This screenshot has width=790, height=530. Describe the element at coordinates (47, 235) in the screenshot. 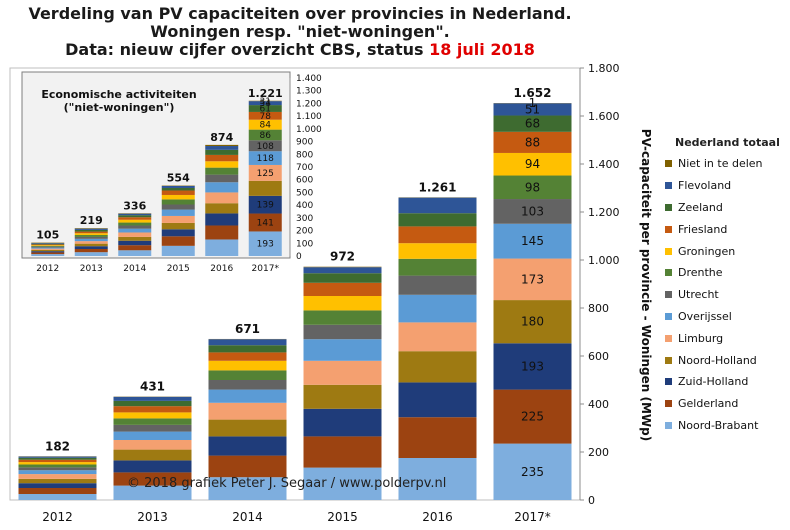

I see `inset-total-label: 105` at that location.